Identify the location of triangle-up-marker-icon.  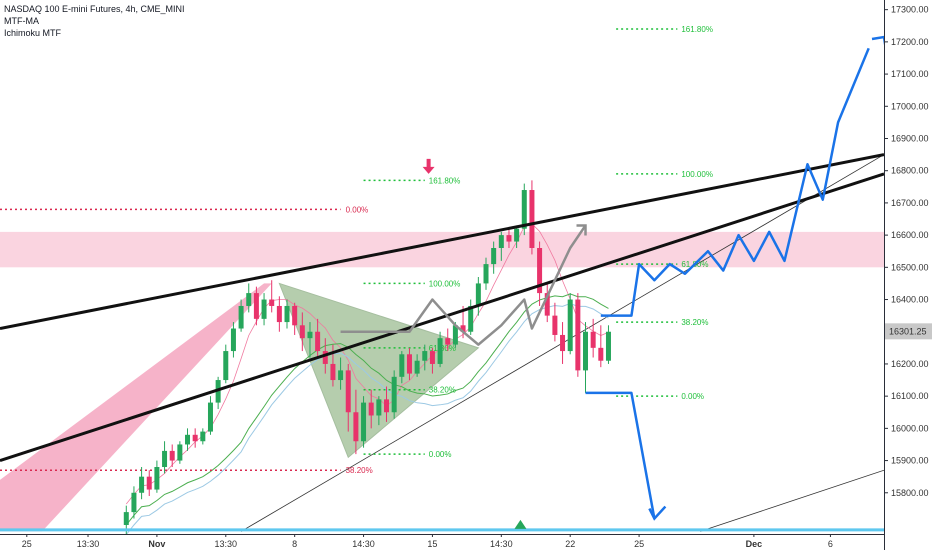
(520, 524).